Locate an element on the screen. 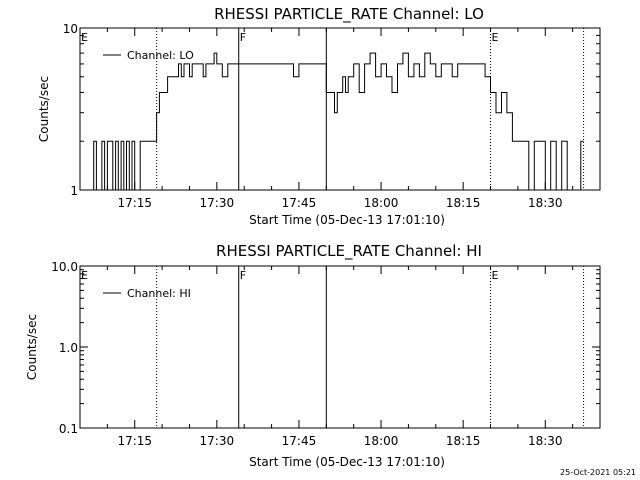  panel-lo-legend-entry: Channel: LO is located at coordinates (160, 55).